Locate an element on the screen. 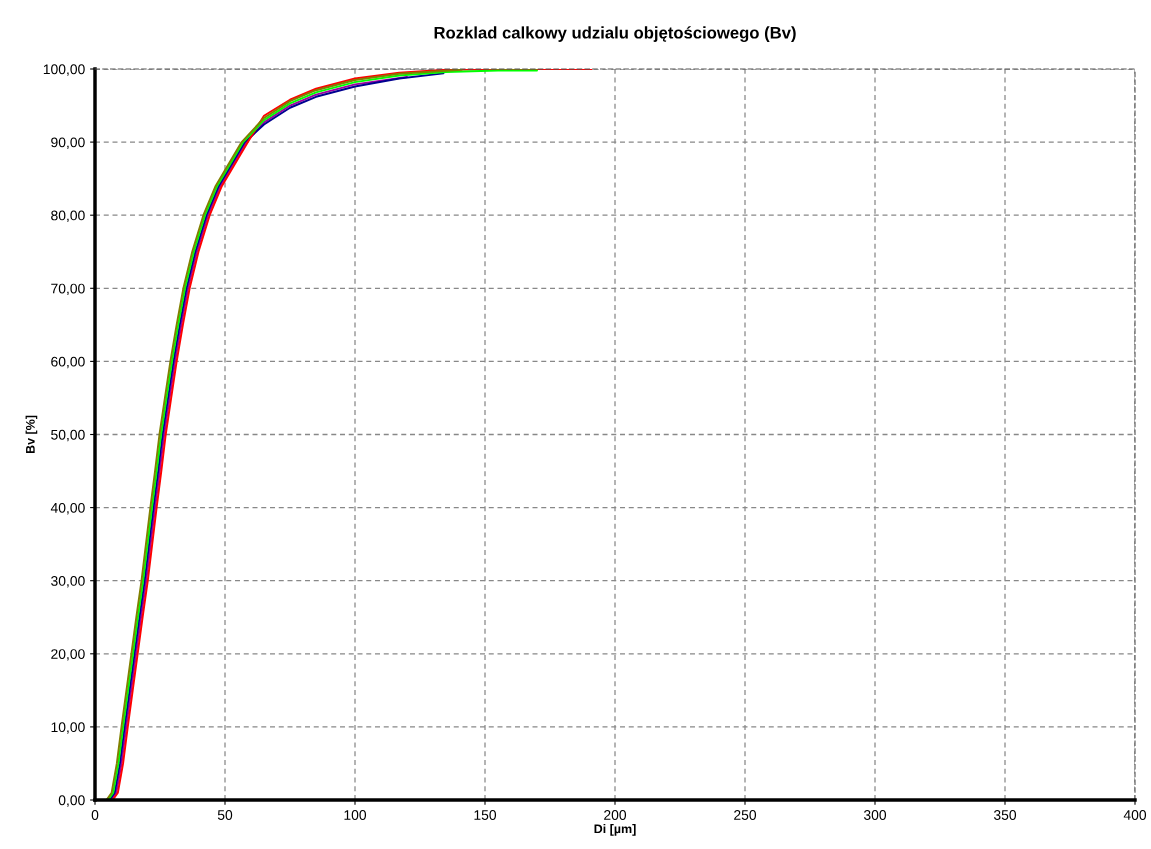  y-tick-label: 100,00 is located at coordinates (64, 70).